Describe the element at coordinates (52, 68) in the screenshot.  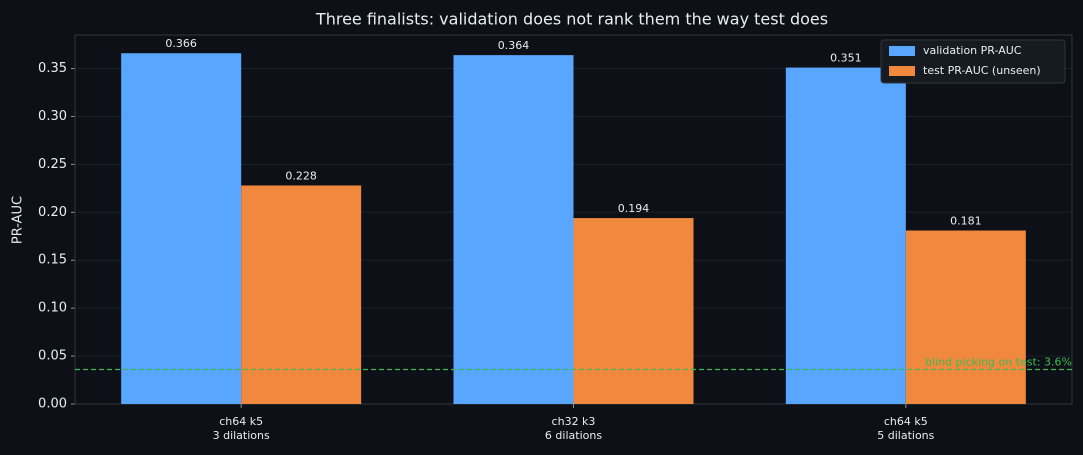
I see `y-tick-label: 0.35` at that location.